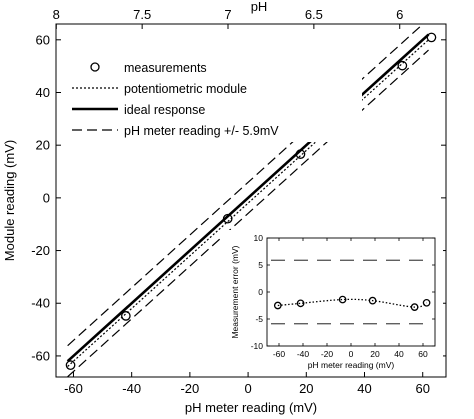 This screenshot has width=474, height=419. What do you see at coordinates (259, 238) in the screenshot?
I see `inset-y-tick-label: 10` at bounding box center [259, 238].